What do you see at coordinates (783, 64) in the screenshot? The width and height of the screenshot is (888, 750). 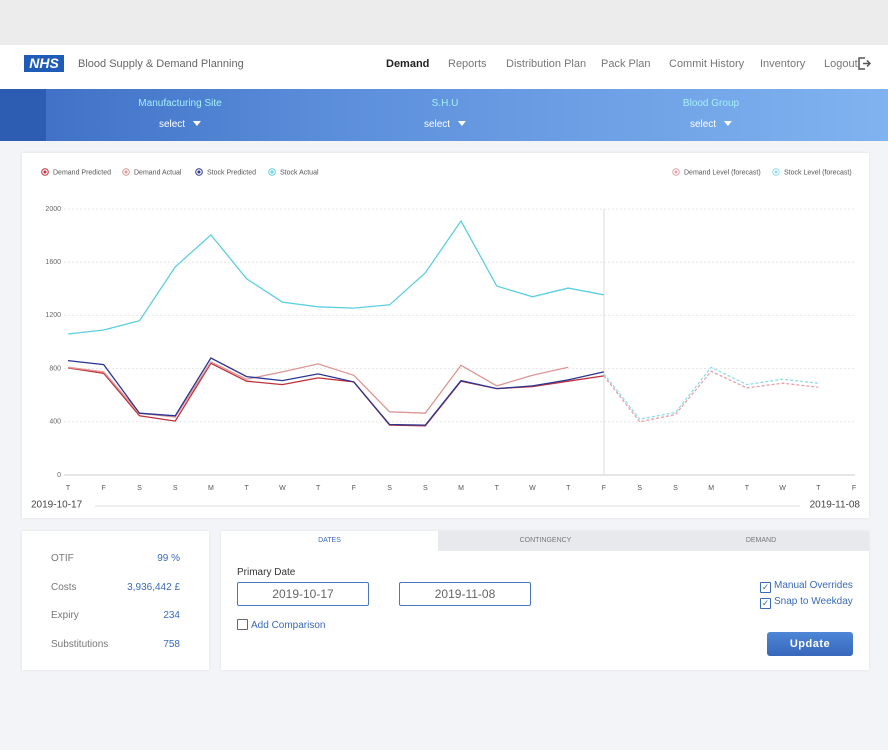 I see `nav-item: Inventory` at bounding box center [783, 64].